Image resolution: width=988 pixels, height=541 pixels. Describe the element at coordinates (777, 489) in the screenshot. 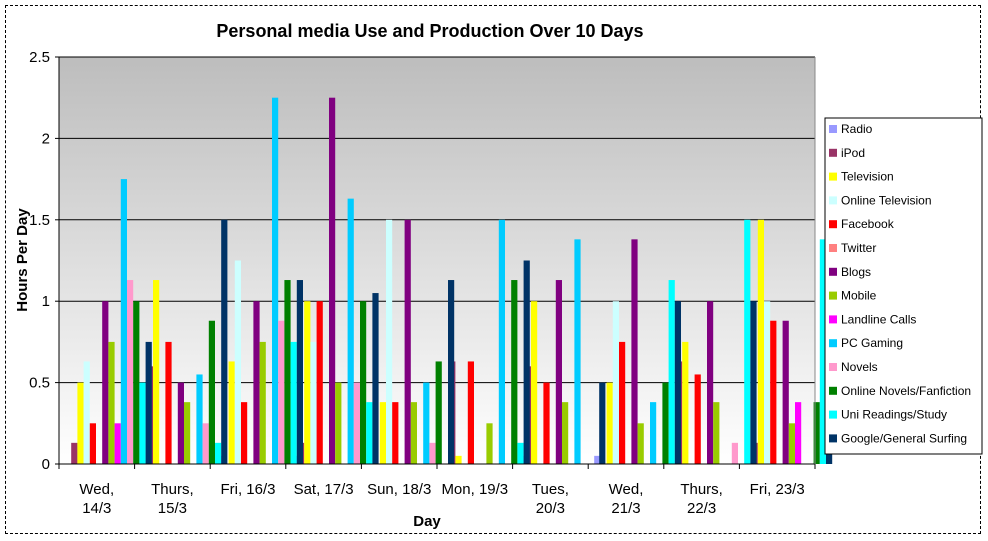

I see `x-tick-label: Fri, 23/3` at that location.